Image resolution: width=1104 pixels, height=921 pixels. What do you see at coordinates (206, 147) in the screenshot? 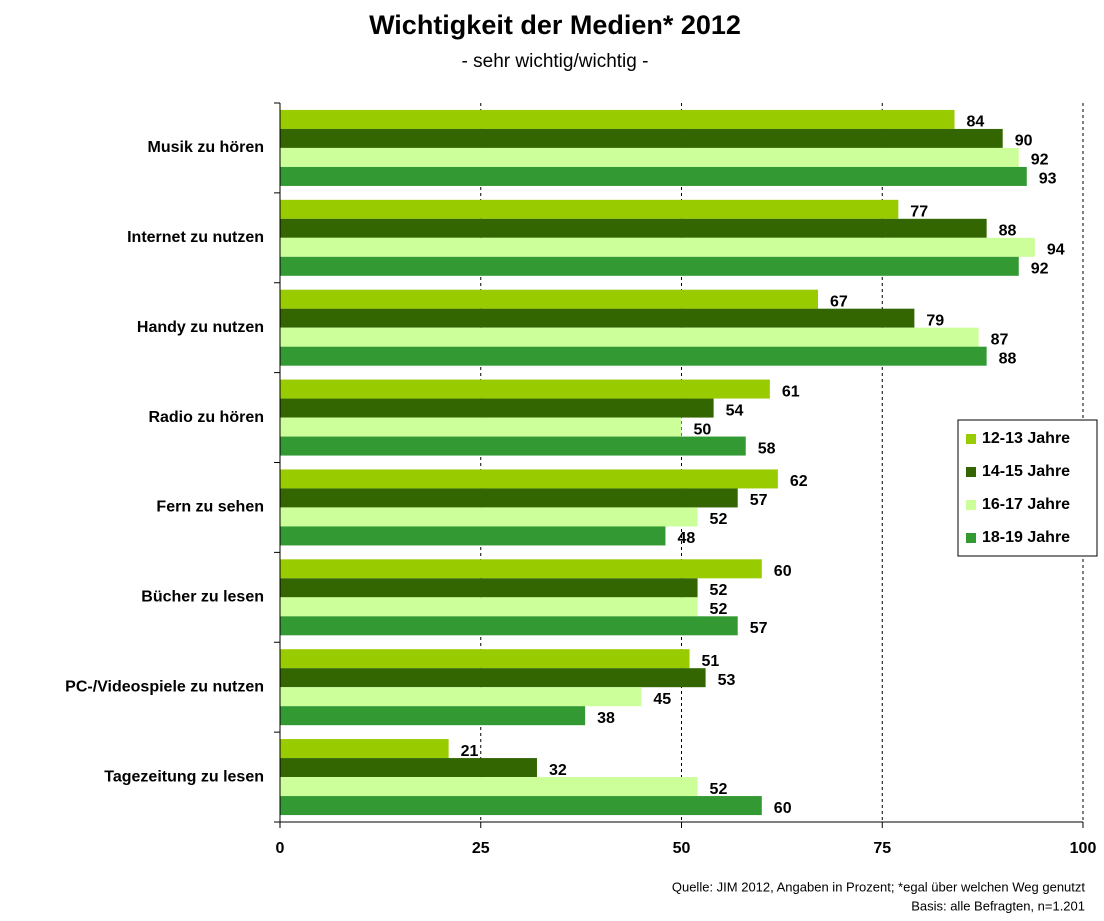
I see `y-tick-label: Musik zu hören` at bounding box center [206, 147].